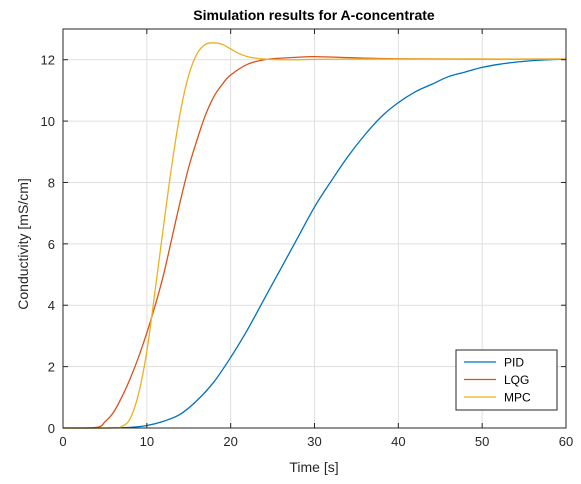 The image size is (581, 484). I want to click on x-tick-label: 0, so click(62, 441).